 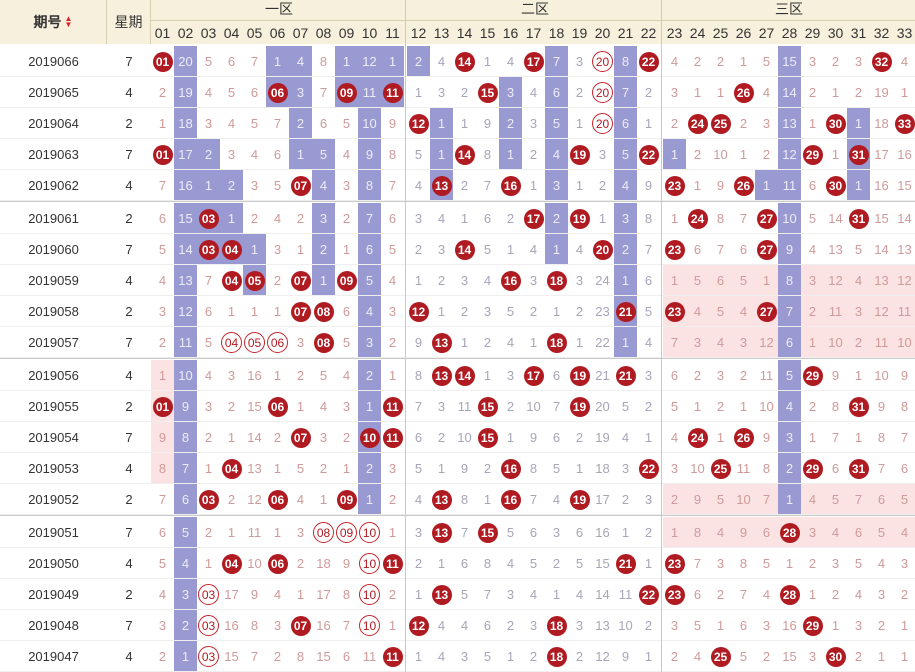 I want to click on weekday-cell: 7, so click(x=129, y=532).